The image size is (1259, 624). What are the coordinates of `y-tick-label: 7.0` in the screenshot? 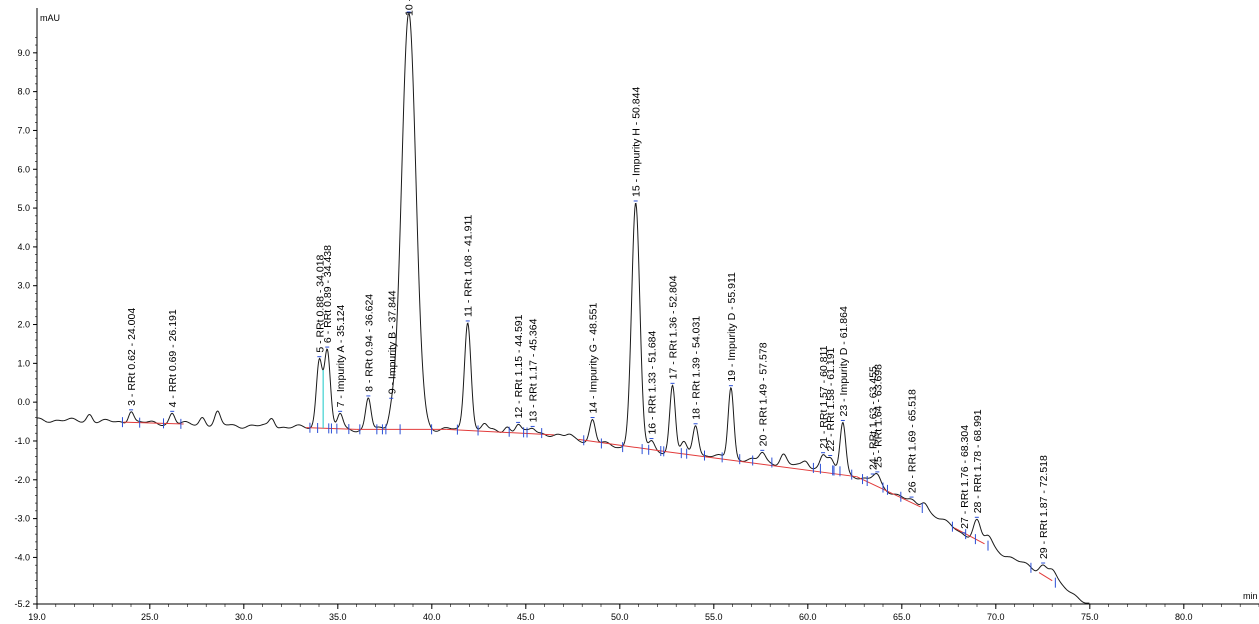 It's located at (23, 130).